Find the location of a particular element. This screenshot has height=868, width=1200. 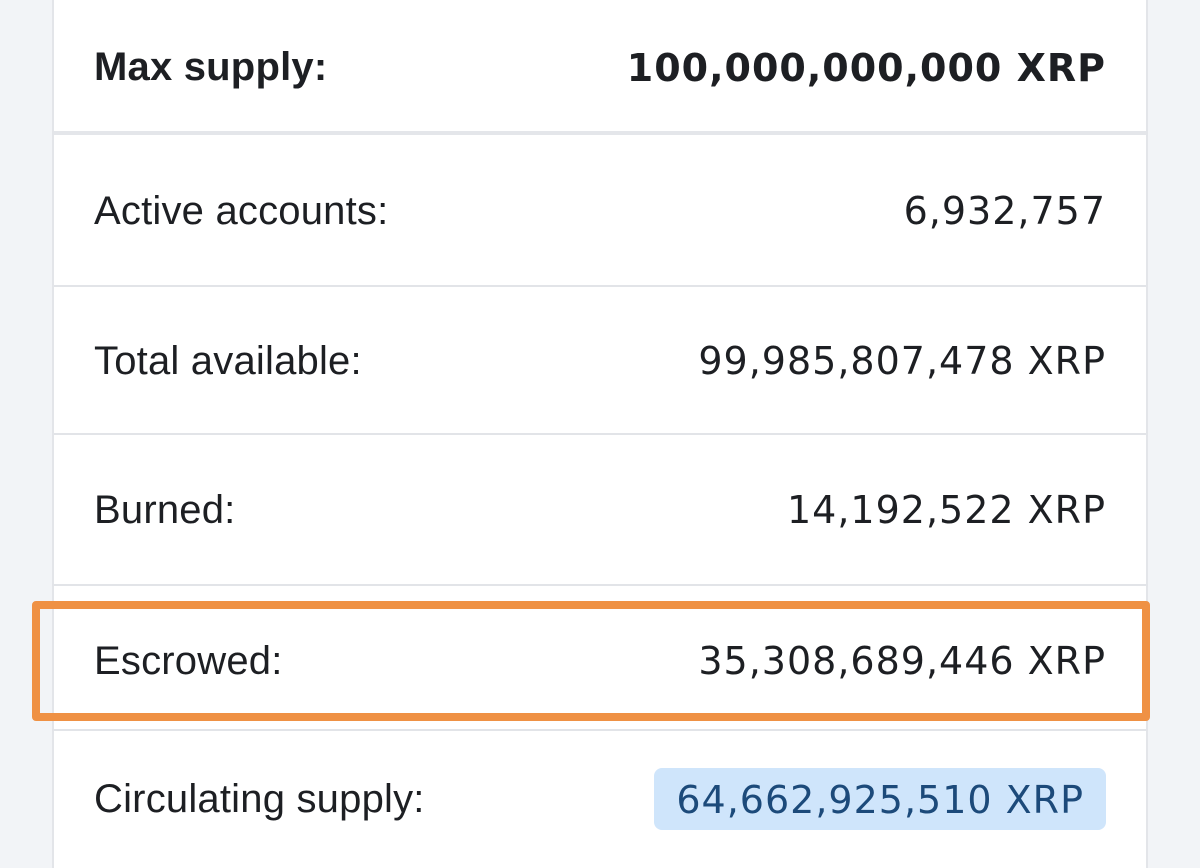

max-supply-value: 100,000,000,000 XRP is located at coordinates (866, 67).